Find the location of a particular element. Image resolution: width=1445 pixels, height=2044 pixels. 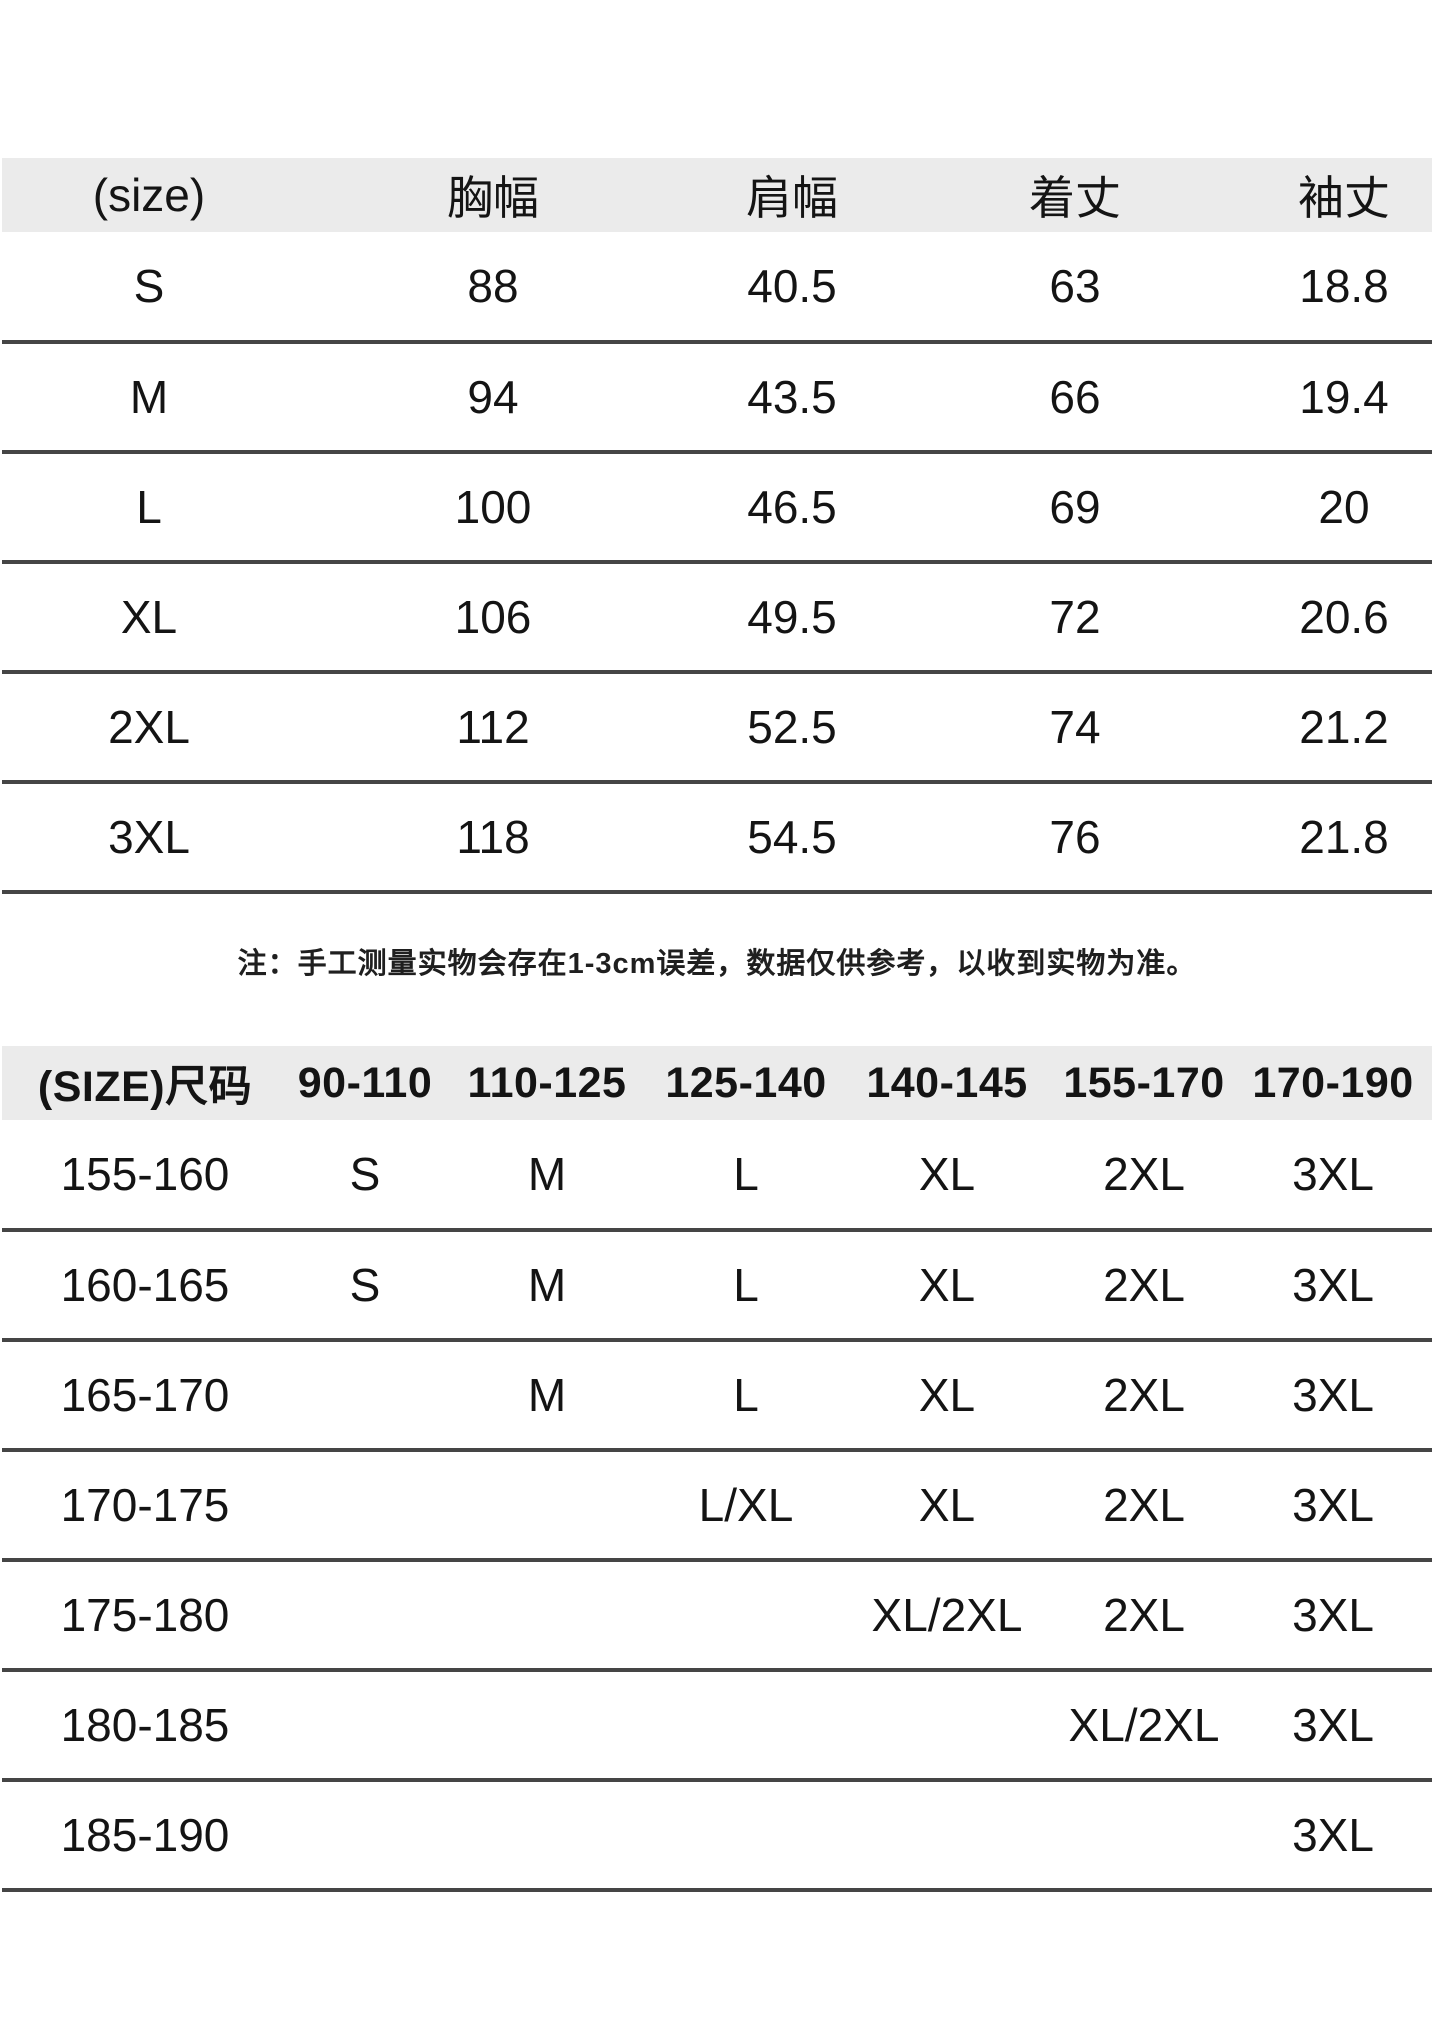

measurement-note: 注：手工测量实物会存在1-3cm误差，数据仅供参考，以收到实物为准。 is located at coordinates (717, 964).